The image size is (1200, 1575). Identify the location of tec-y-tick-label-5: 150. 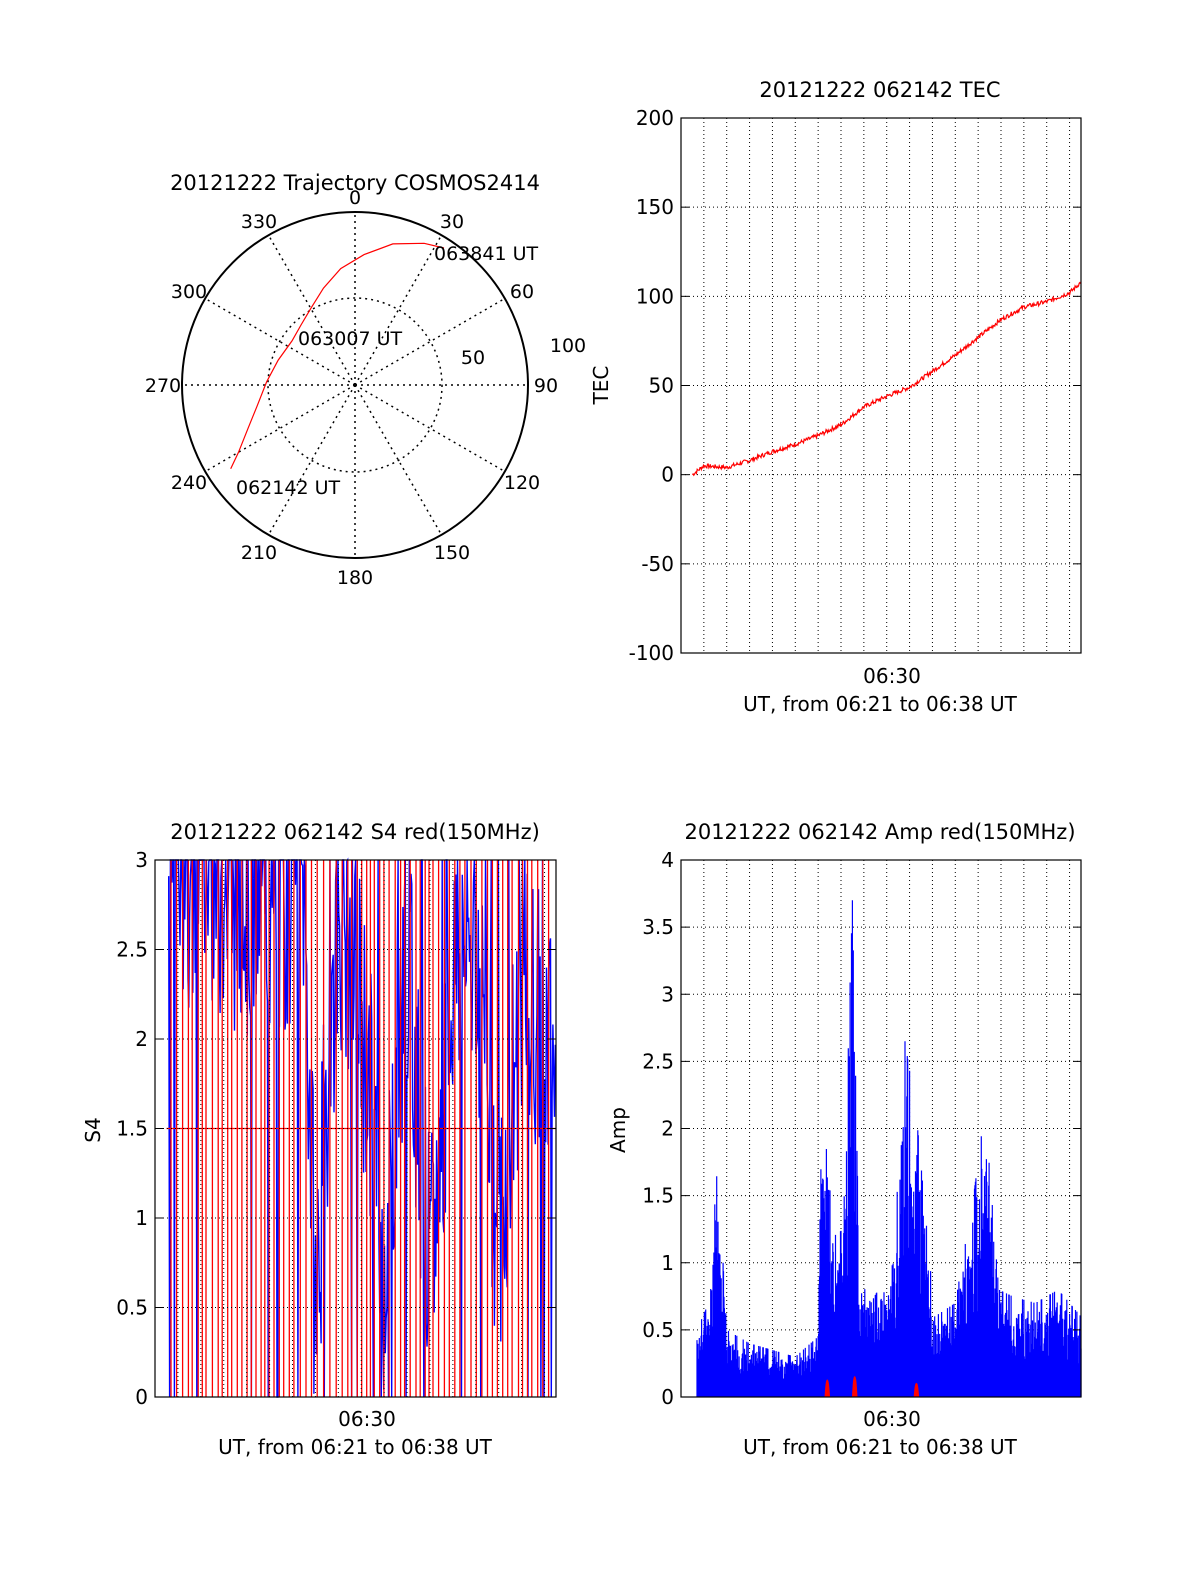
(655, 207).